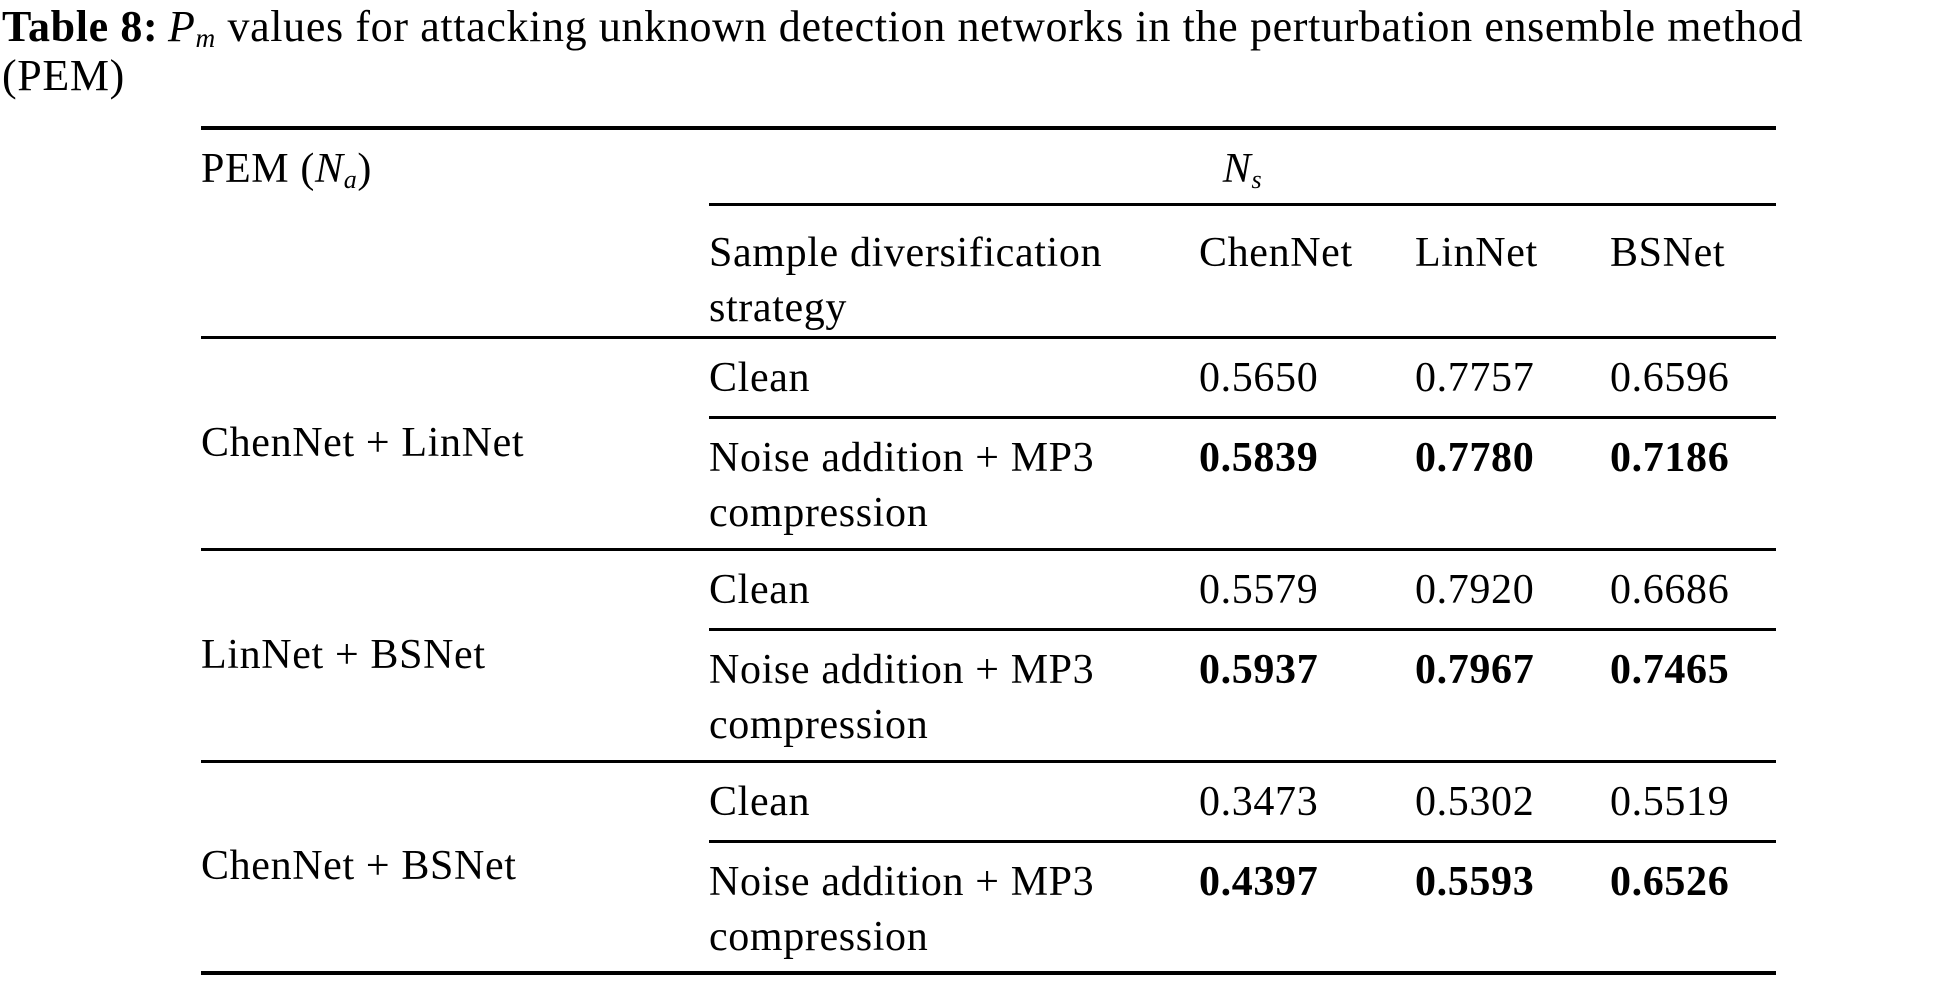 The height and width of the screenshot is (987, 1954). Describe the element at coordinates (364, 169) in the screenshot. I see `pem-header-close: )` at that location.